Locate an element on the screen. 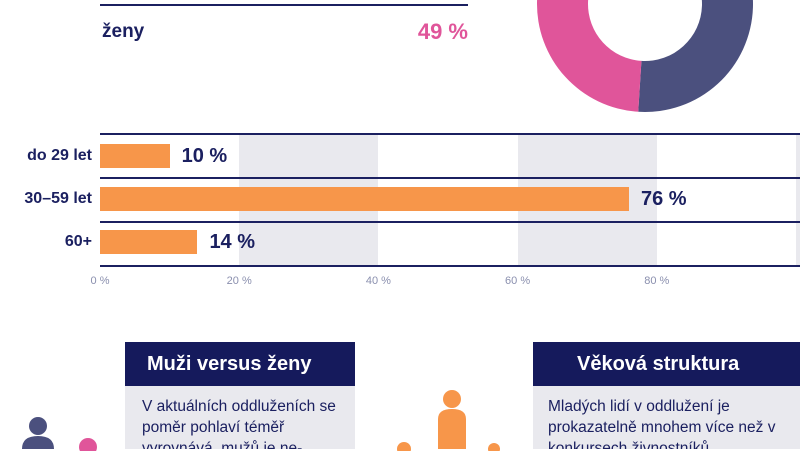 This screenshot has width=800, height=451. x-tick-label: 40 % is located at coordinates (378, 281).